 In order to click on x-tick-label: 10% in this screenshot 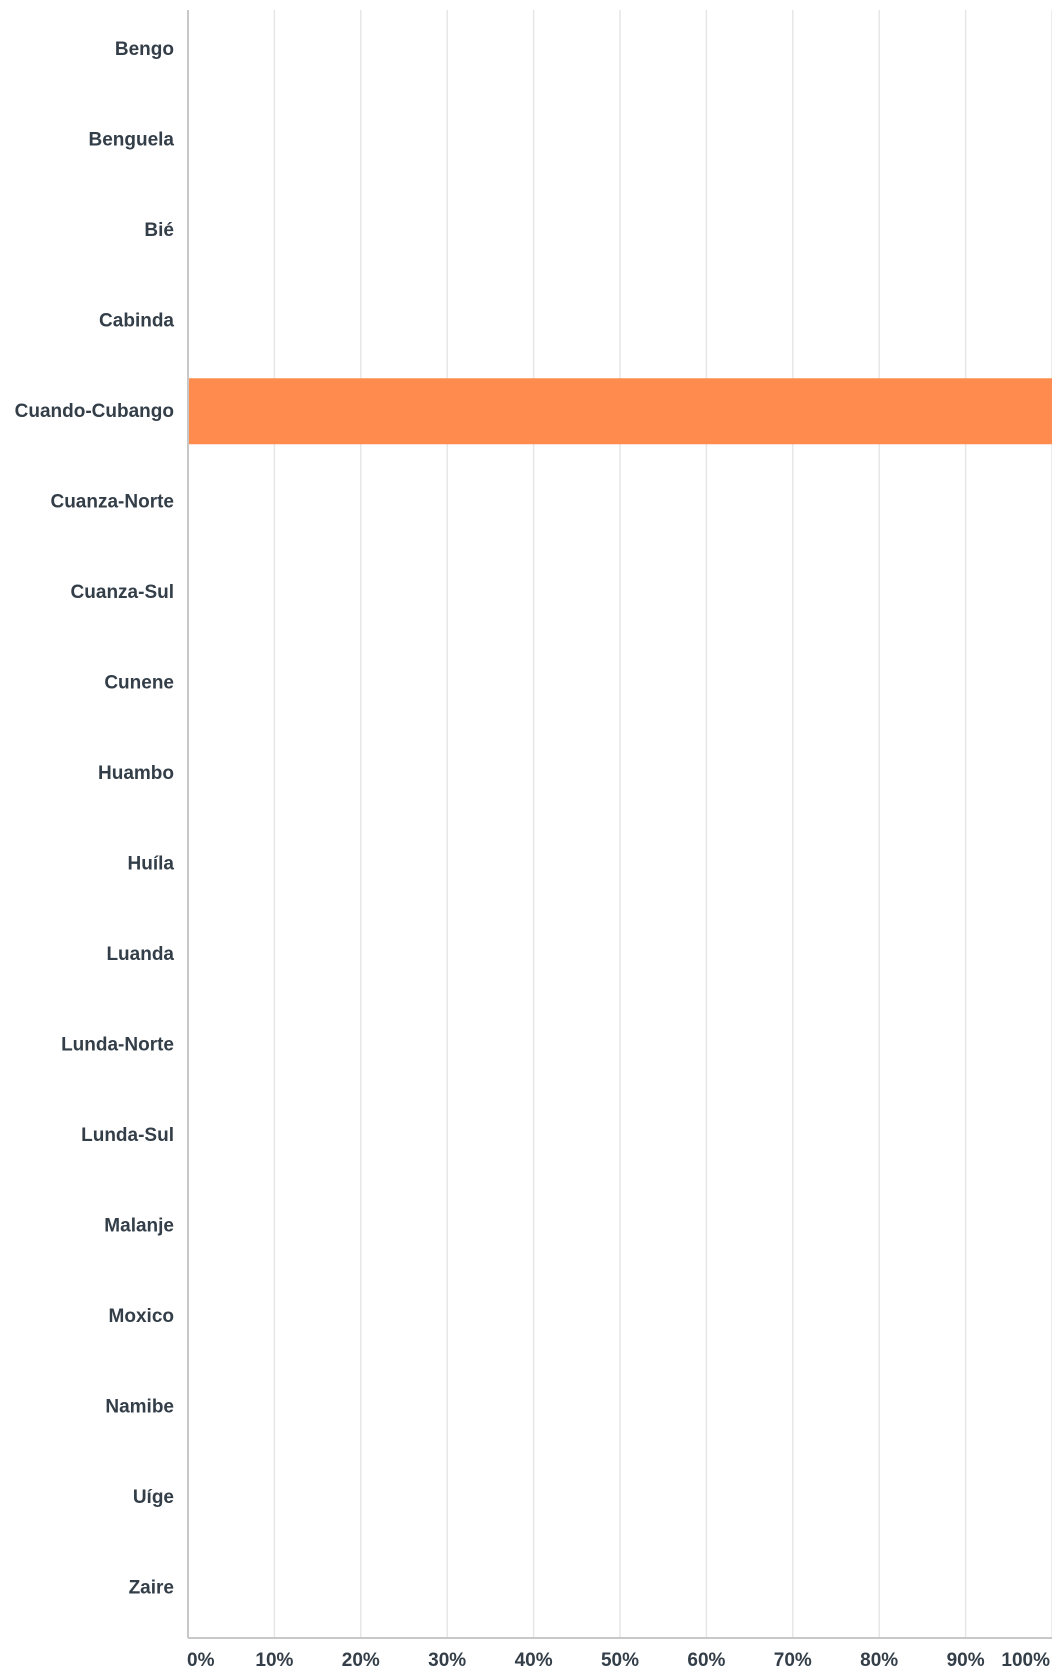, I will do `click(274, 1660)`.